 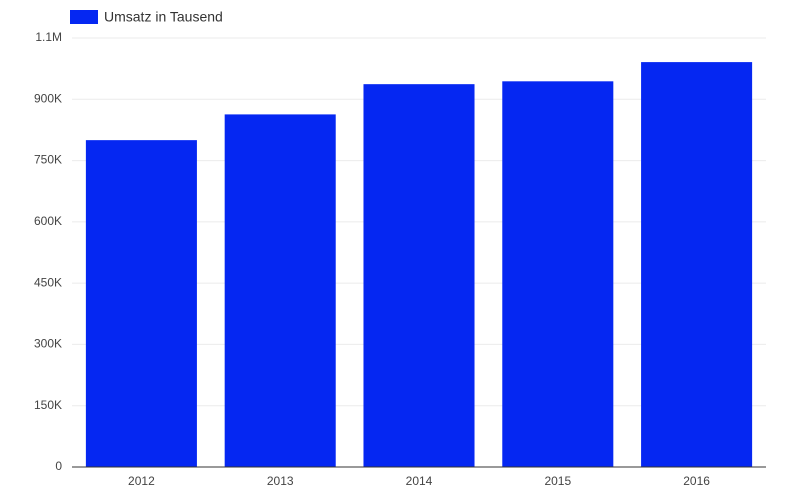 What do you see at coordinates (48, 37) in the screenshot?
I see `y-tick-label: 1.1M` at bounding box center [48, 37].